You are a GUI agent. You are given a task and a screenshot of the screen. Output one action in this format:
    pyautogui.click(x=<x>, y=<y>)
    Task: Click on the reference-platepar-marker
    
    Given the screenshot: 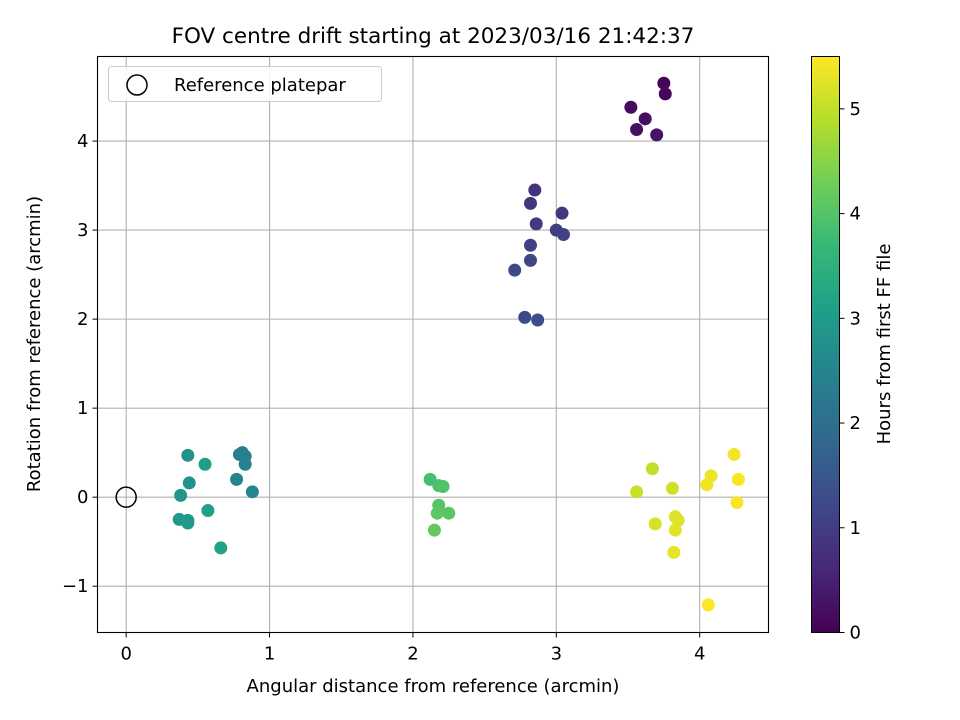 What is the action you would take?
    pyautogui.click(x=126, y=497)
    